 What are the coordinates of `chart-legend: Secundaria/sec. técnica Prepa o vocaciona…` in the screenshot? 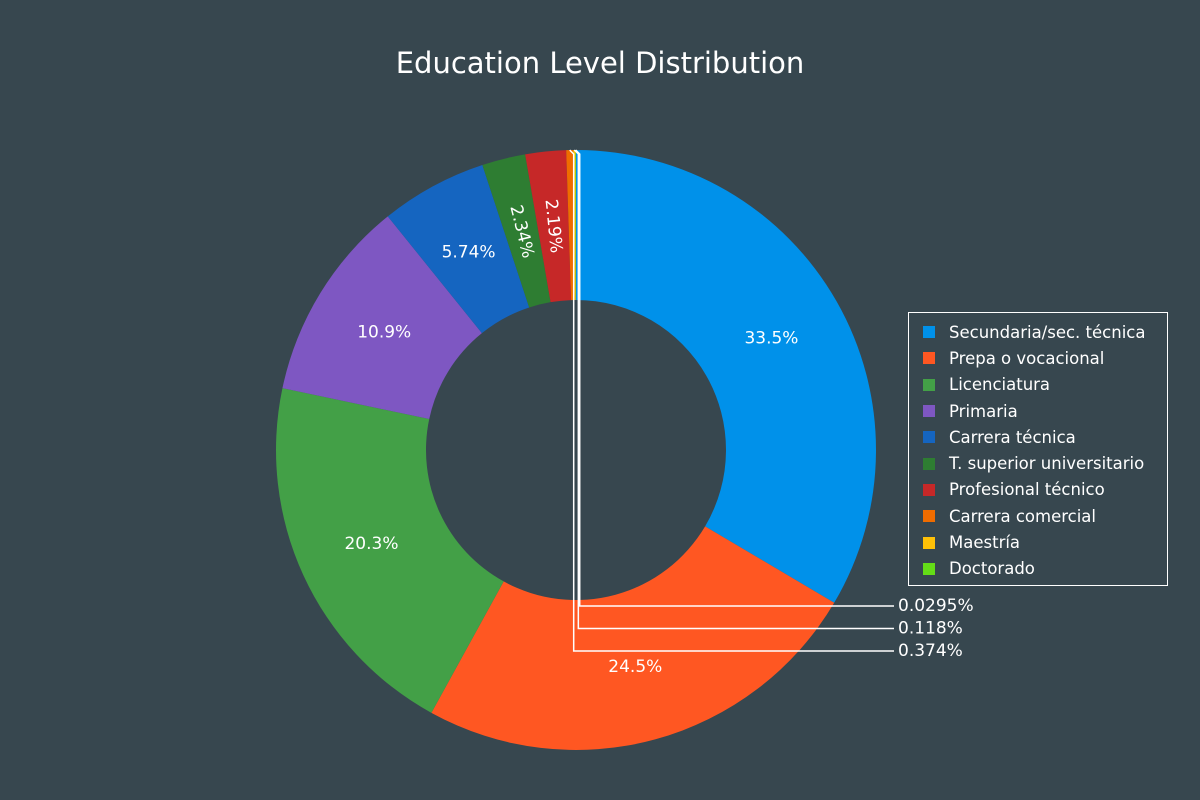 It's located at (1038, 449).